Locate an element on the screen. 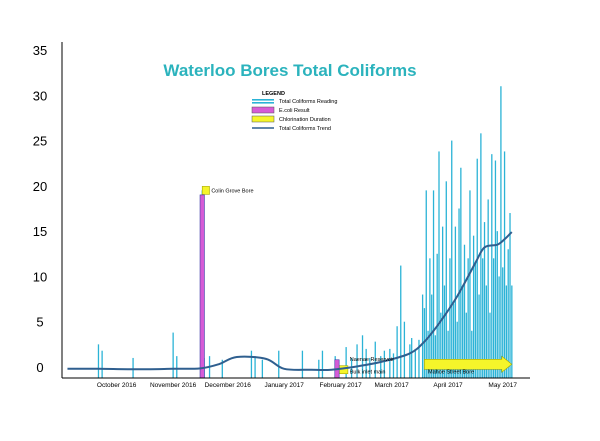 This screenshot has width=600, height=441. y-tick-label: 25 is located at coordinates (40, 141).